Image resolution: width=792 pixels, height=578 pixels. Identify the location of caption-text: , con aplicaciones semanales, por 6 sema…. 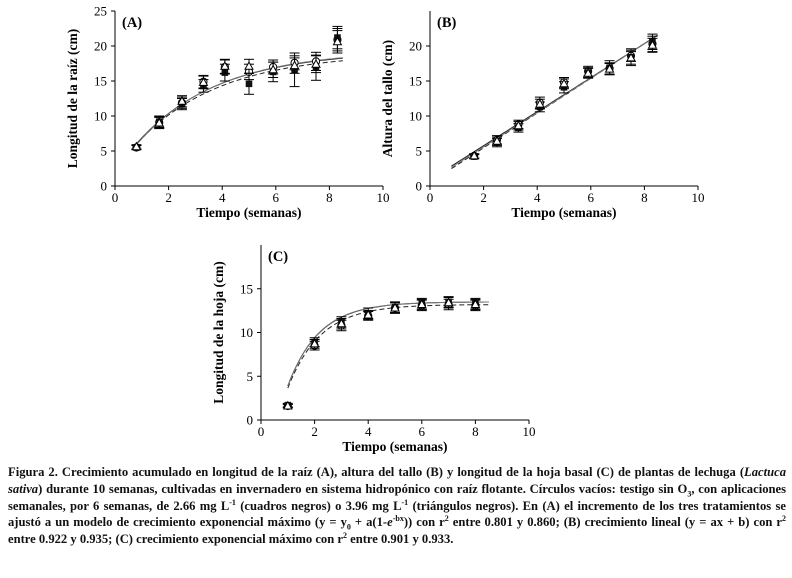
(397, 497).